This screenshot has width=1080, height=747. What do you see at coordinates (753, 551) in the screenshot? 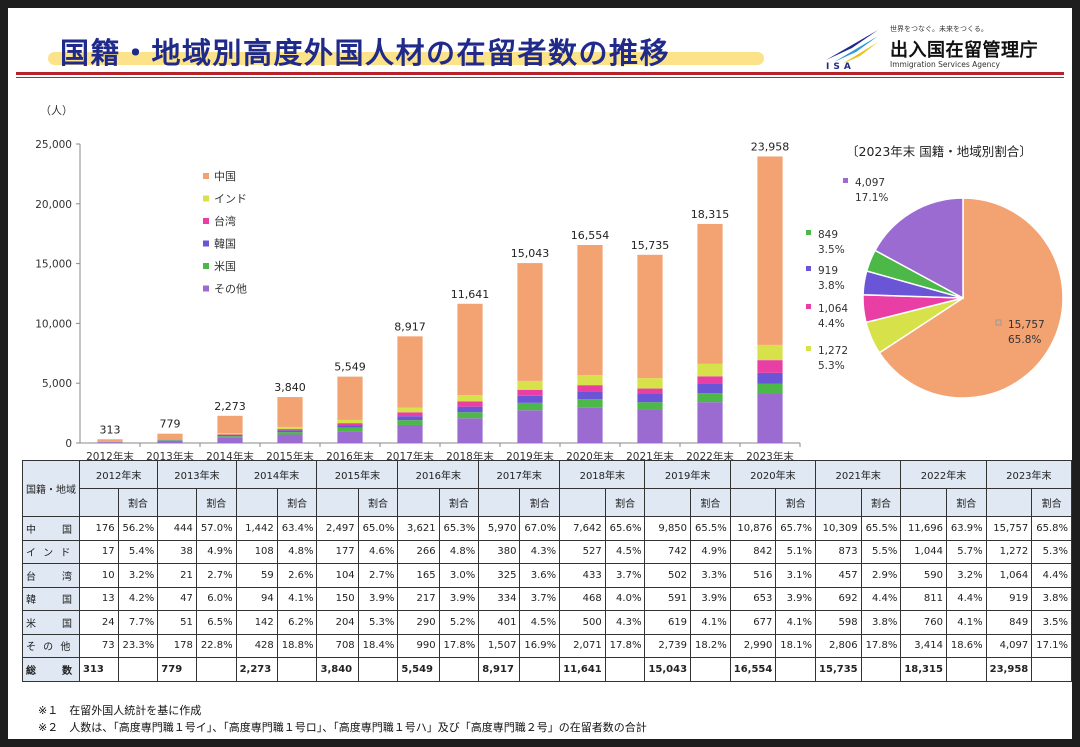
I see `count-cell: 842` at bounding box center [753, 551].